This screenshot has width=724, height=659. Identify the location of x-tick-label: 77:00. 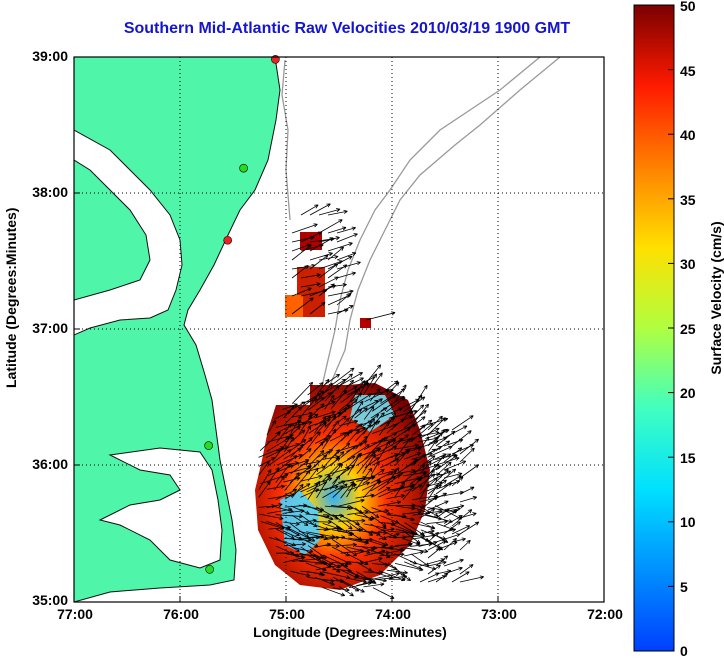
(75, 614).